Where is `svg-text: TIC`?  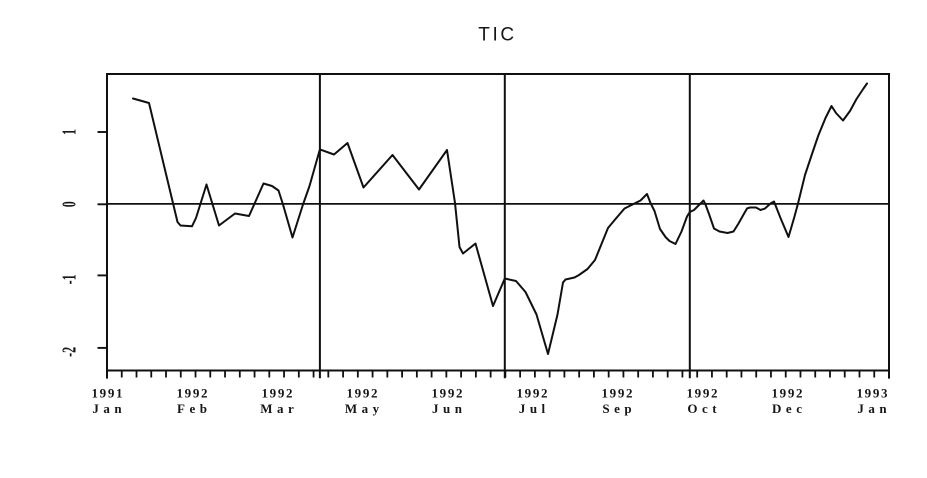 svg-text: TIC is located at coordinates (497, 35).